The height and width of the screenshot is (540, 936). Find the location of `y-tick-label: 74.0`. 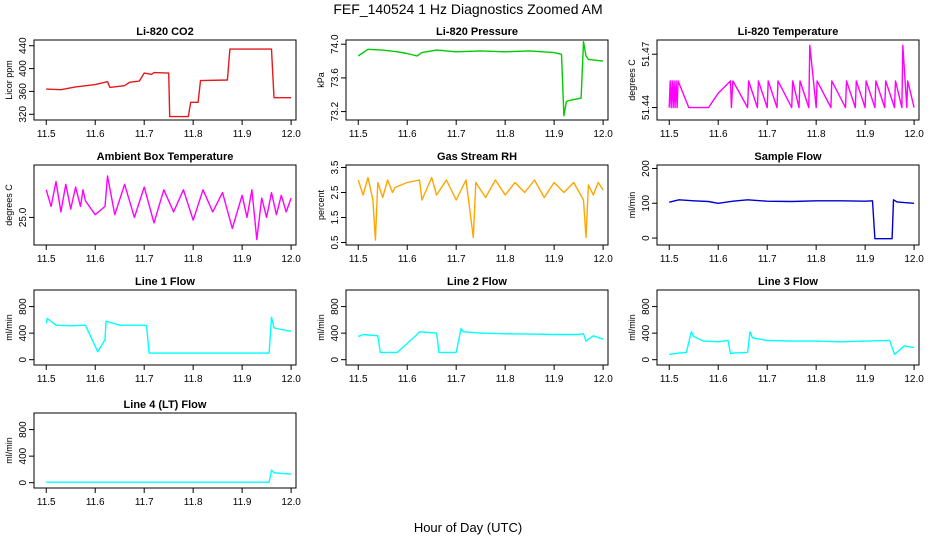

y-tick-label: 74.0 is located at coordinates (335, 44).